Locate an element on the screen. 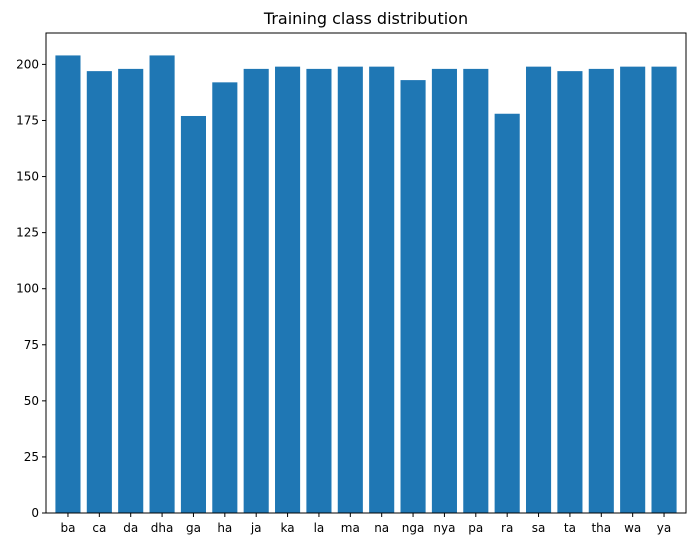  x-tick-label: ha is located at coordinates (224, 528).